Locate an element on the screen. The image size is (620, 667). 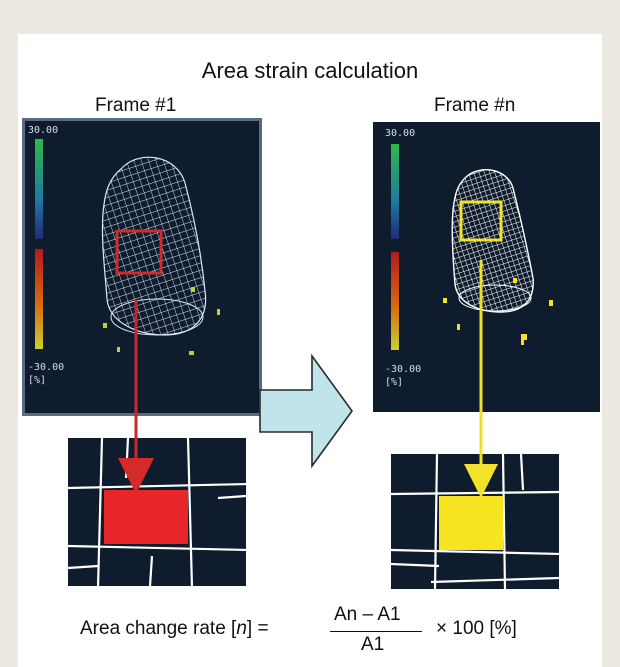
frame-1-label: Frame #1 is located at coordinates (136, 105).